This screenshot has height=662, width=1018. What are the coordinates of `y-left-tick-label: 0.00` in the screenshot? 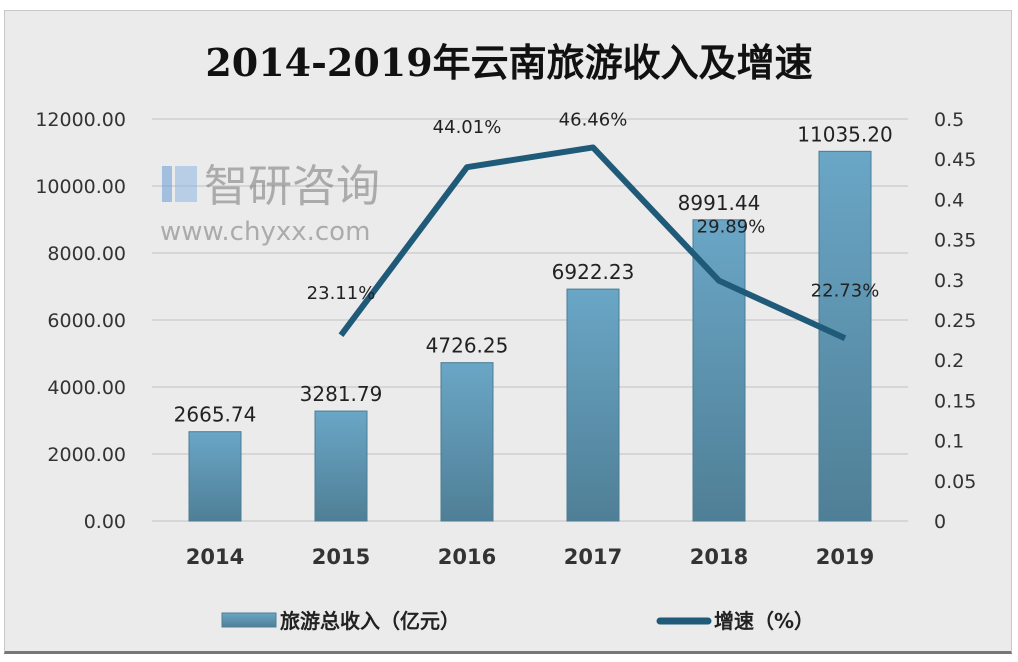 It's located at (105, 522).